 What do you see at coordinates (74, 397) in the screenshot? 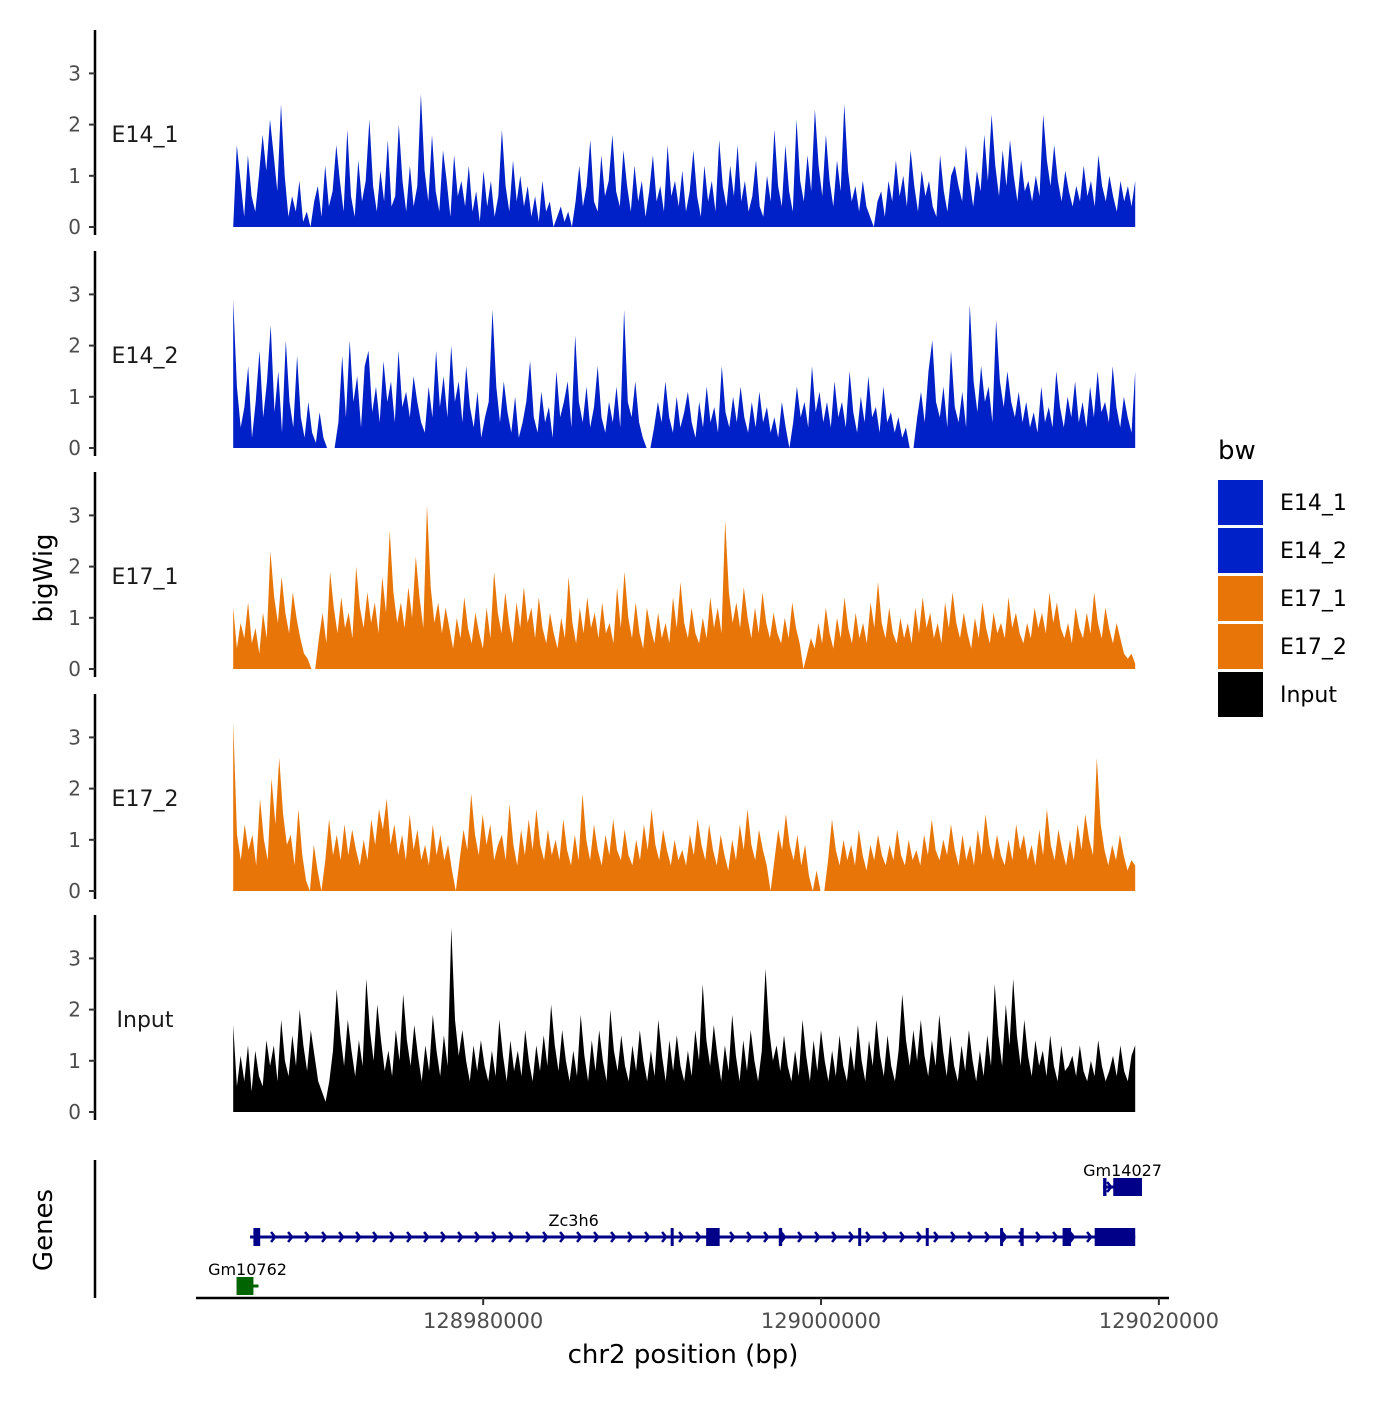
I see `y-tick-label-e14-2-1: 1` at bounding box center [74, 397].